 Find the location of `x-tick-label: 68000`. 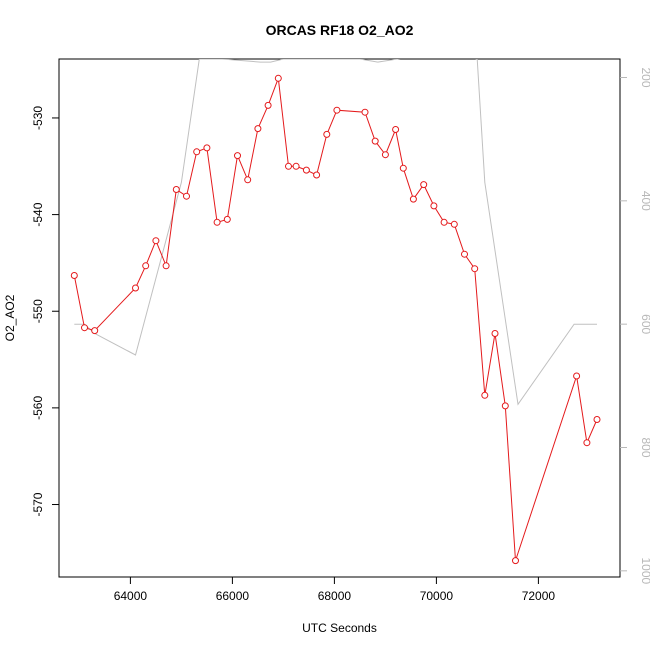

x-tick-label: 68000 is located at coordinates (335, 596).